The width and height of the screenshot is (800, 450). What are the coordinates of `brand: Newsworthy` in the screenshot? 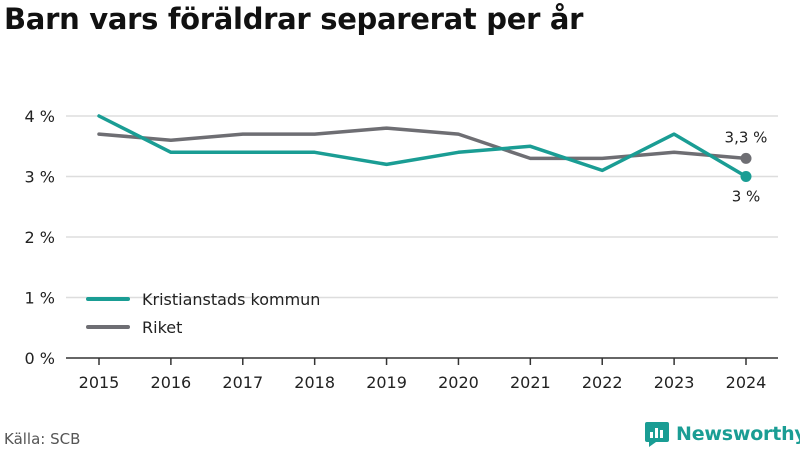 It's located at (722, 434).